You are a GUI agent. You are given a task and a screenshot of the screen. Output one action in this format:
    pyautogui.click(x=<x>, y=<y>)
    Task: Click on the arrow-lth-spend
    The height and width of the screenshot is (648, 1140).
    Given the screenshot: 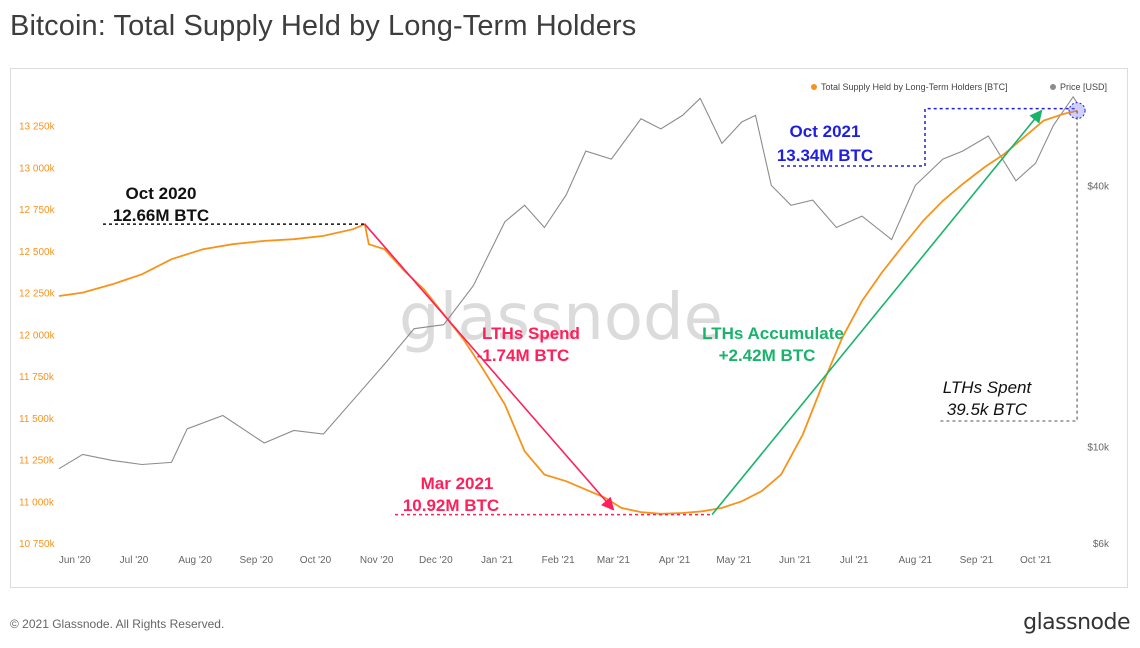 What is the action you would take?
    pyautogui.click(x=489, y=367)
    